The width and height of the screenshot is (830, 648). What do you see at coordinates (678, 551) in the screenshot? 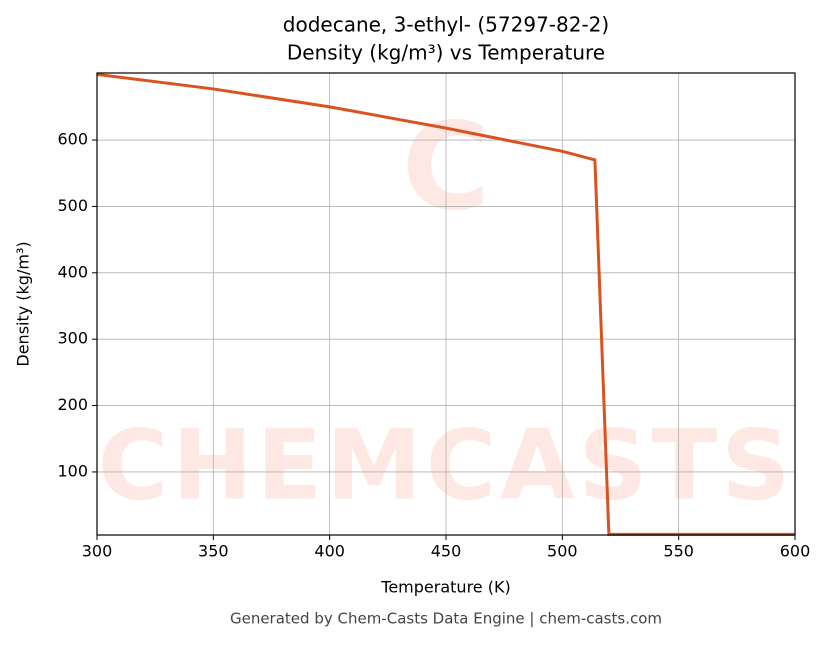
I see `x-tick-label: 550` at bounding box center [678, 551].